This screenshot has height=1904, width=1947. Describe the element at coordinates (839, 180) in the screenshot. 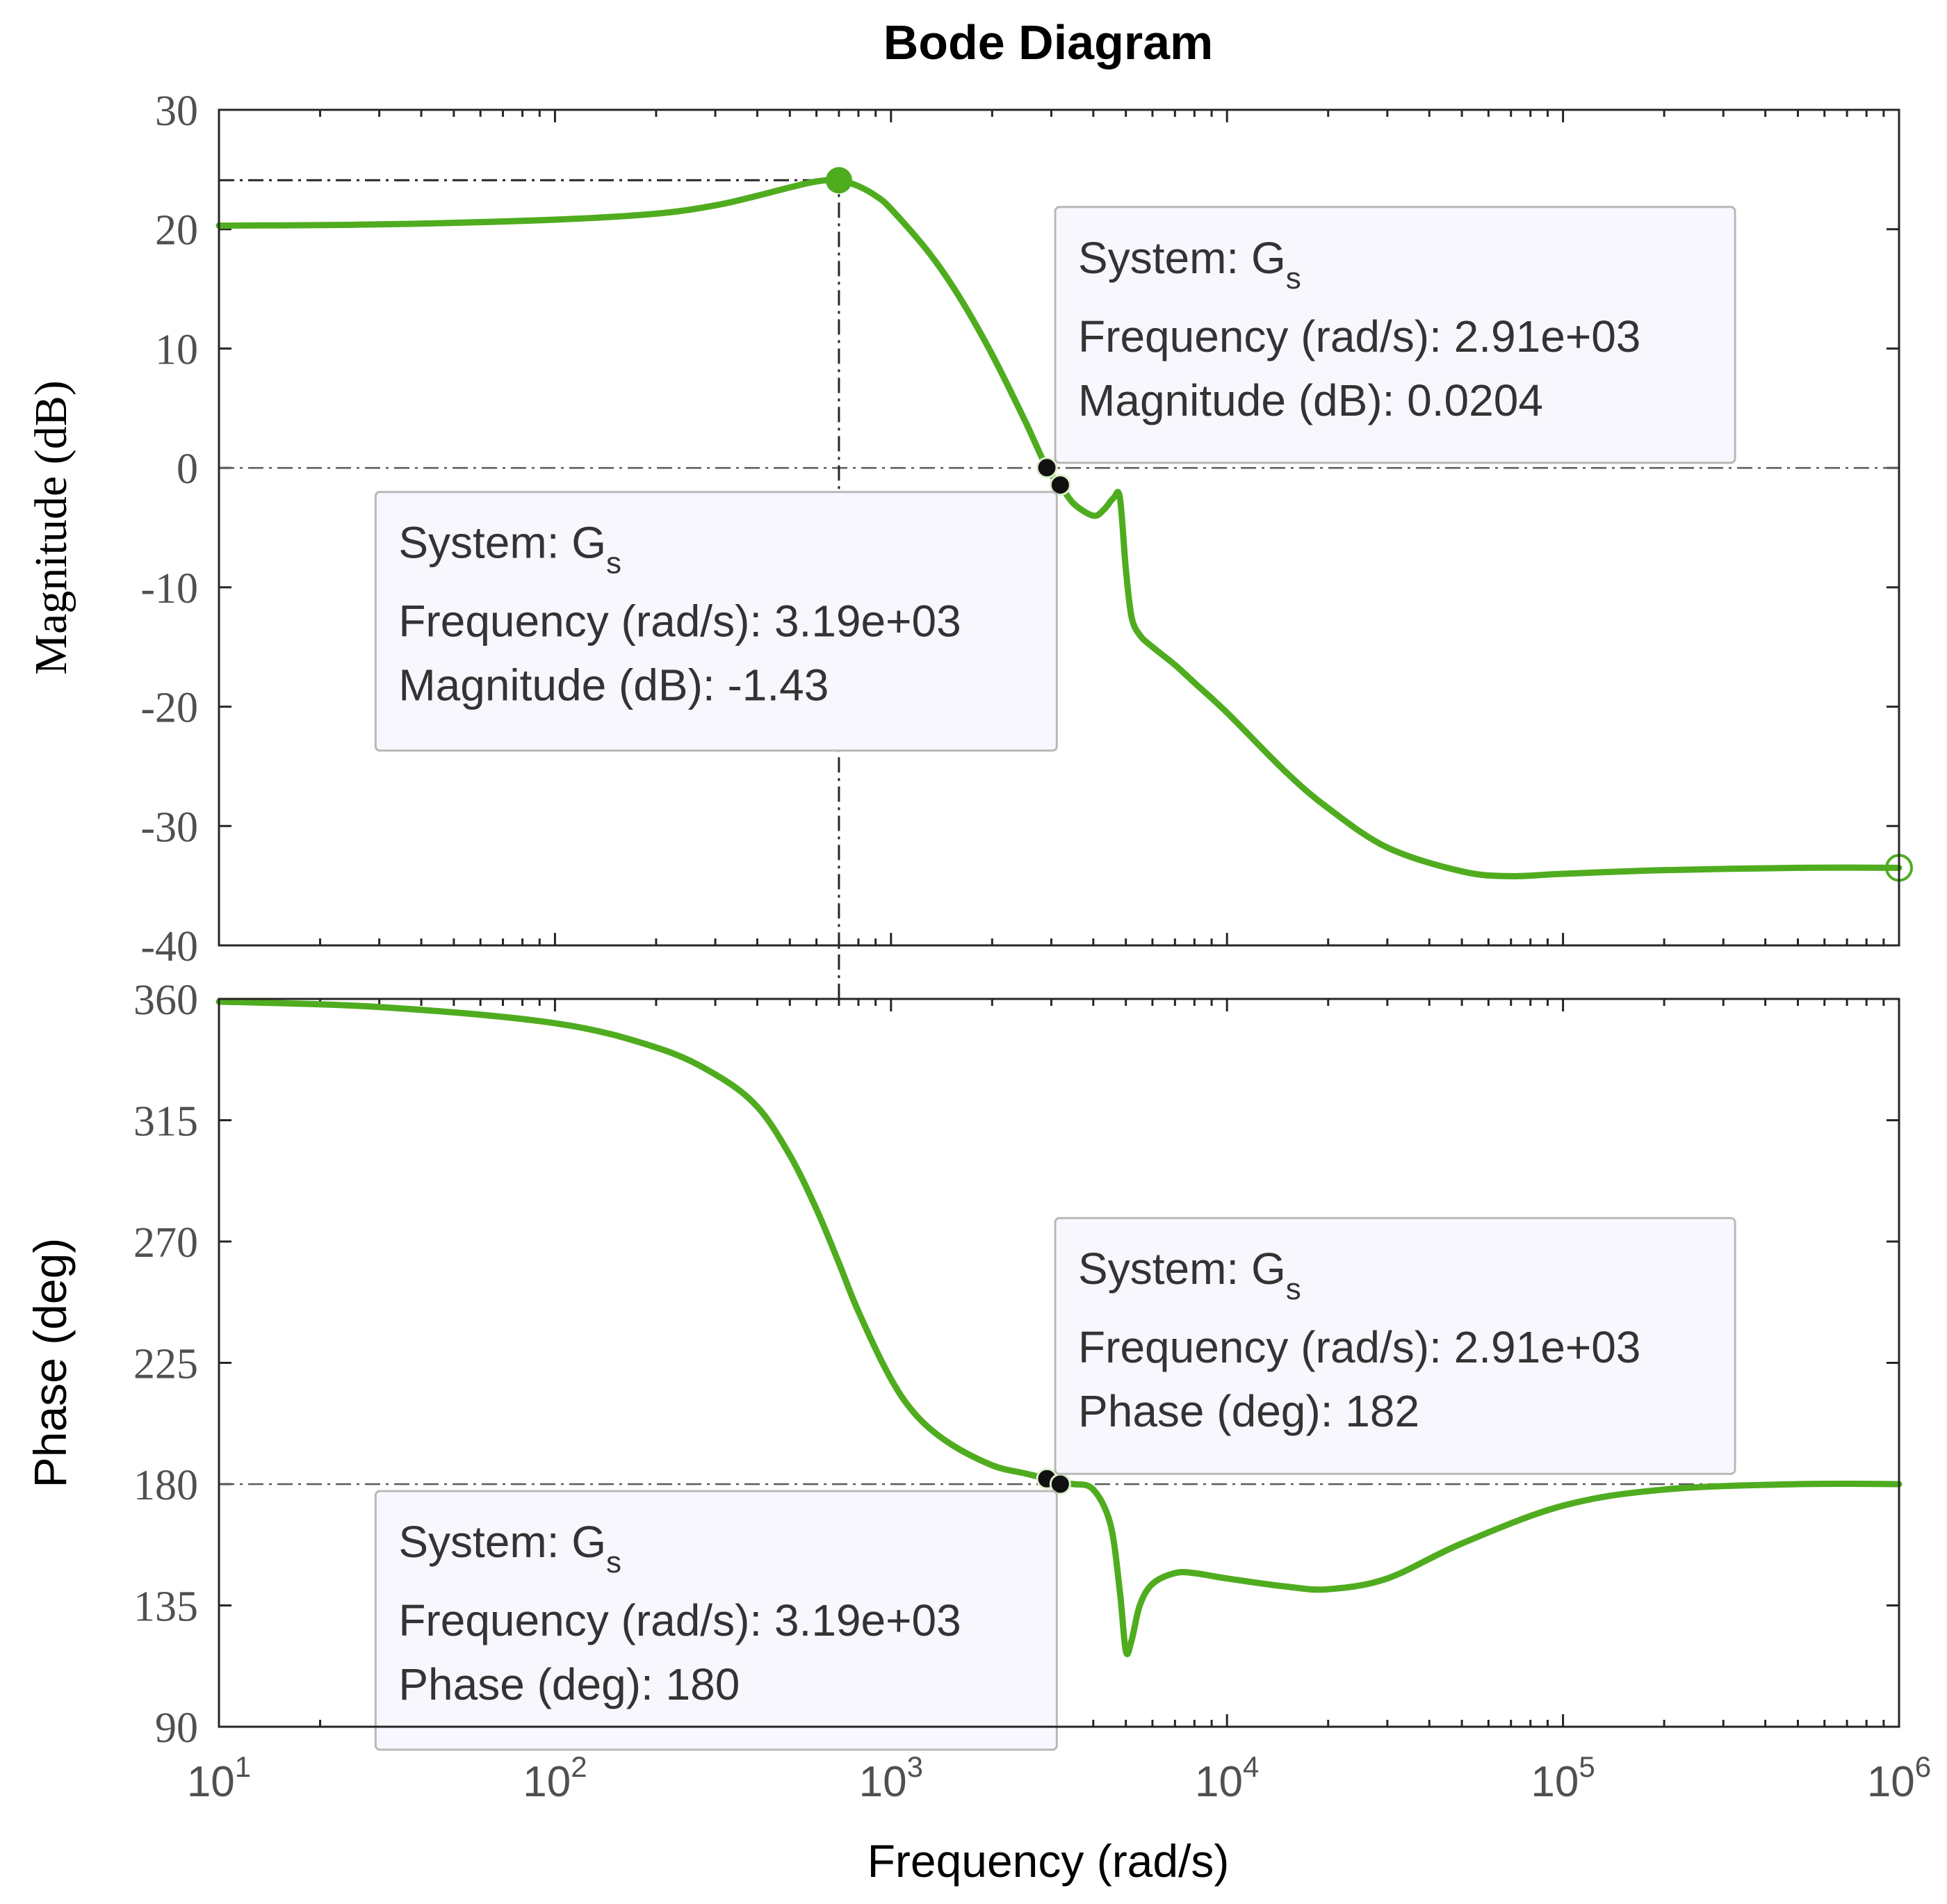

I see `peak-marker` at that location.